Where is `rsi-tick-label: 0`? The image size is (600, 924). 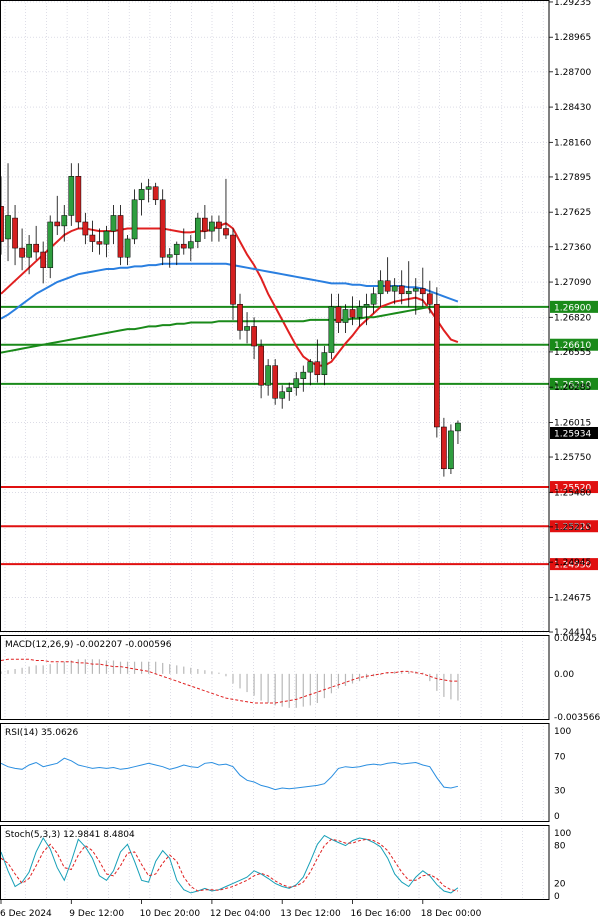 rsi-tick-label: 0 is located at coordinates (557, 817).